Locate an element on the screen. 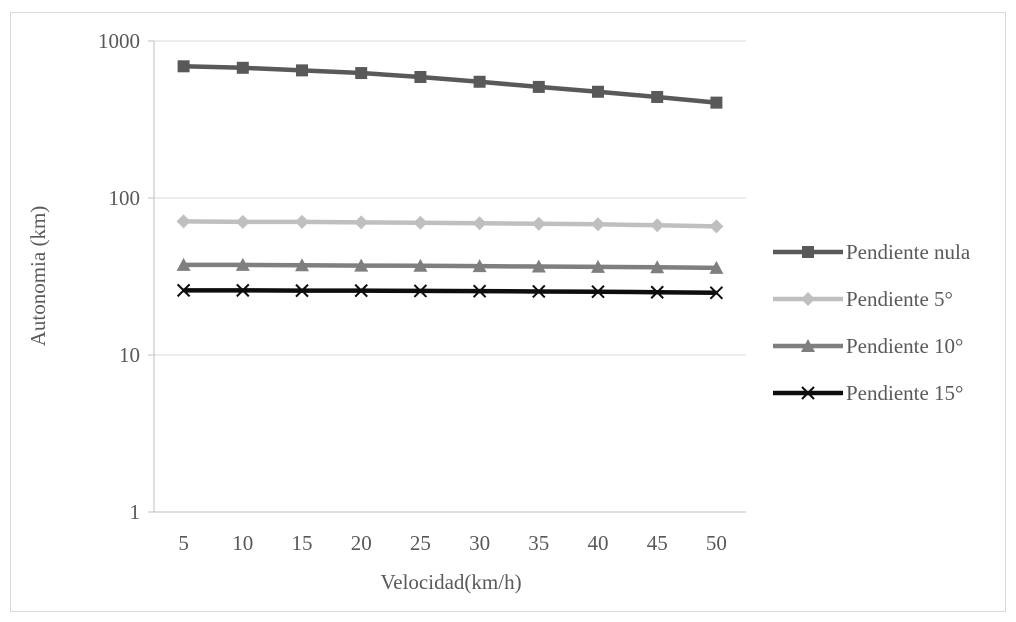  x-tick-label: 40 is located at coordinates (598, 543).